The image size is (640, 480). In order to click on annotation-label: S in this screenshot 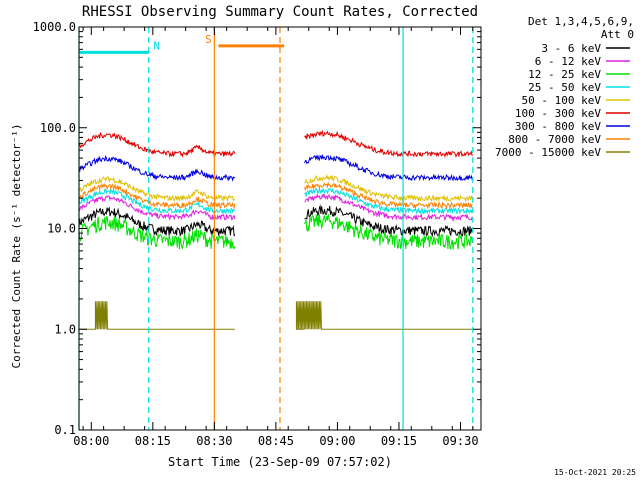, I will do `click(208, 39)`.